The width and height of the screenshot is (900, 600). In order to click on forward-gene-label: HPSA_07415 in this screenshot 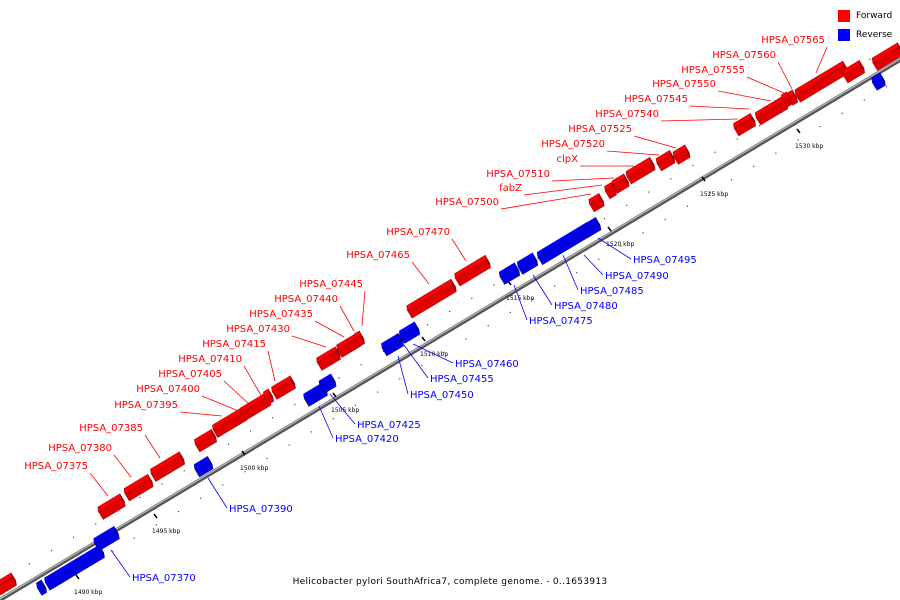, I will do `click(234, 344)`.